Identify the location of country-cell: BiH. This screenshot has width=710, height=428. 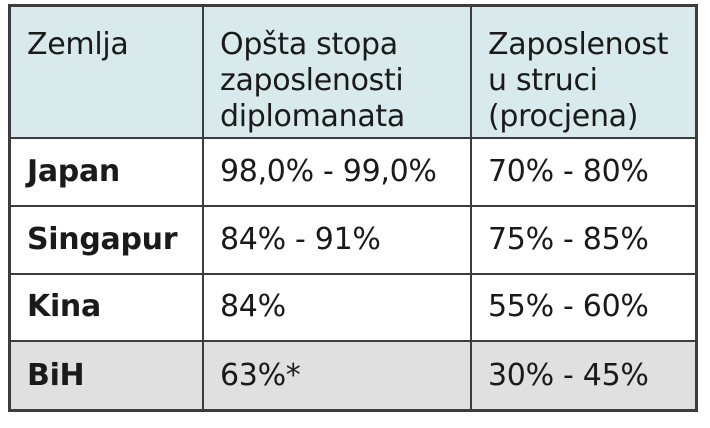
(107, 374).